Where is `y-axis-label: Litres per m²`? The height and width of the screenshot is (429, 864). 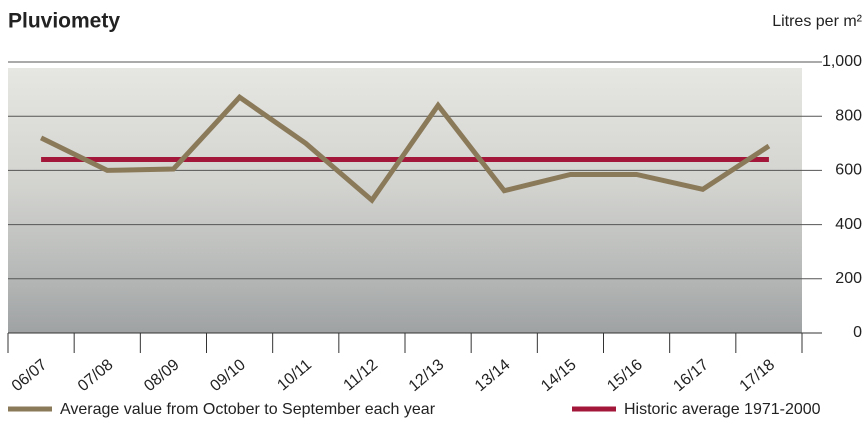
y-axis-label: Litres per m² is located at coordinates (817, 21).